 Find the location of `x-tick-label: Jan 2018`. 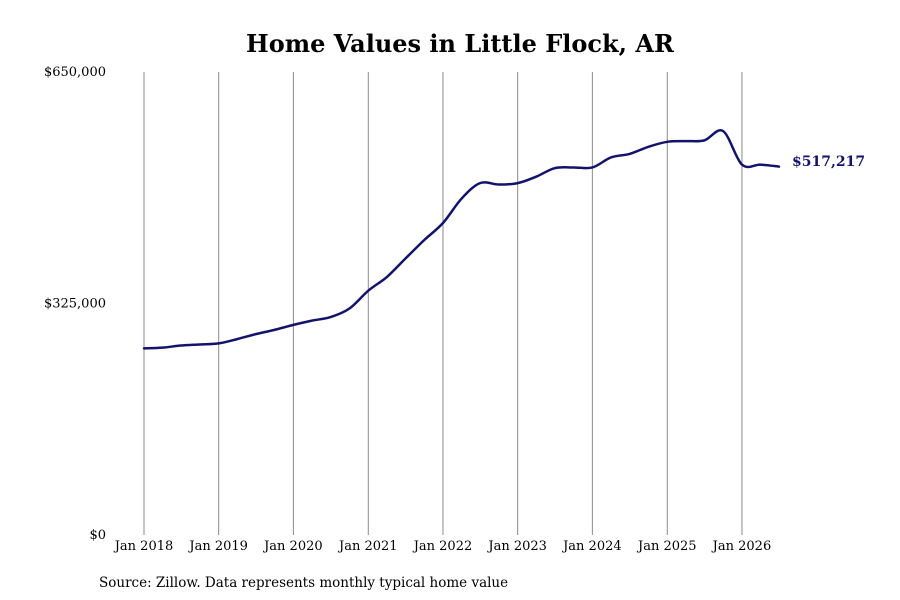

x-tick-label: Jan 2018 is located at coordinates (143, 546).